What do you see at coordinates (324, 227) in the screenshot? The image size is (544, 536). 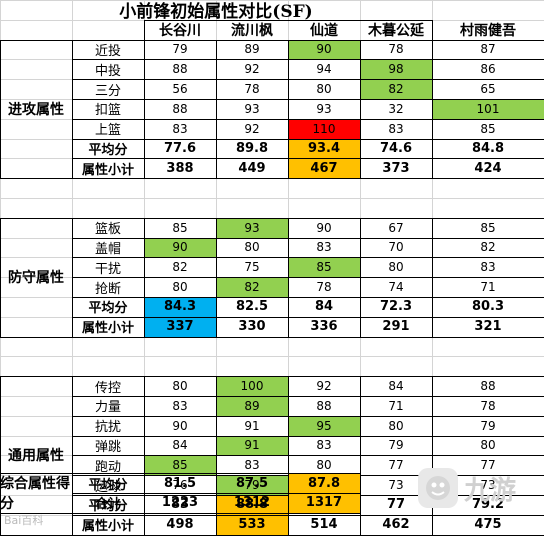 I see `attribute-value: 90` at bounding box center [324, 227].